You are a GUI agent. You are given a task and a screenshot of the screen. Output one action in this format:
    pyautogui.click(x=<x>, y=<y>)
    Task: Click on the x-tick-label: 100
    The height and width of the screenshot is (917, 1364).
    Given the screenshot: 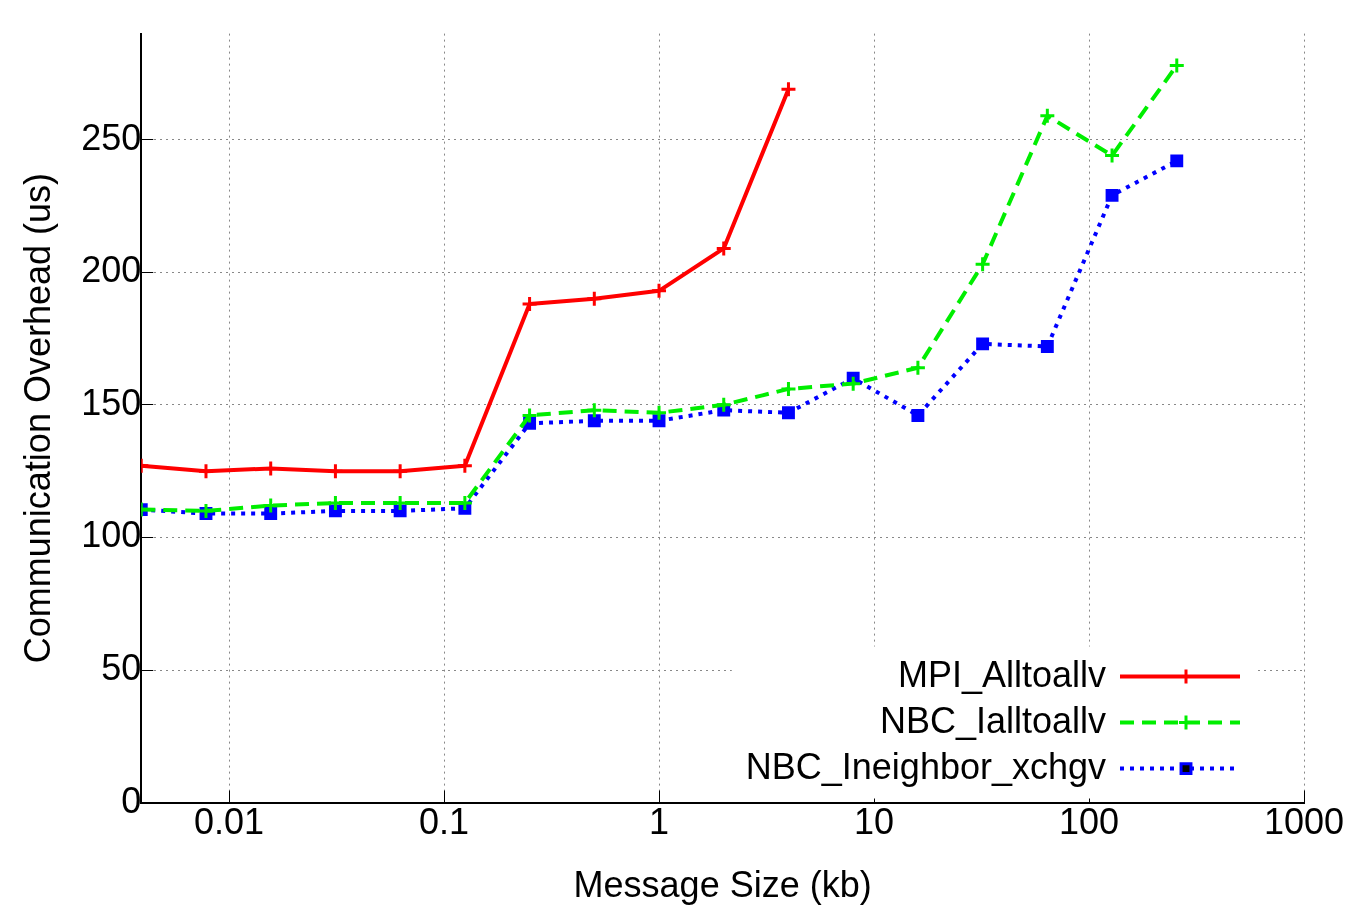 What is the action you would take?
    pyautogui.click(x=1089, y=822)
    